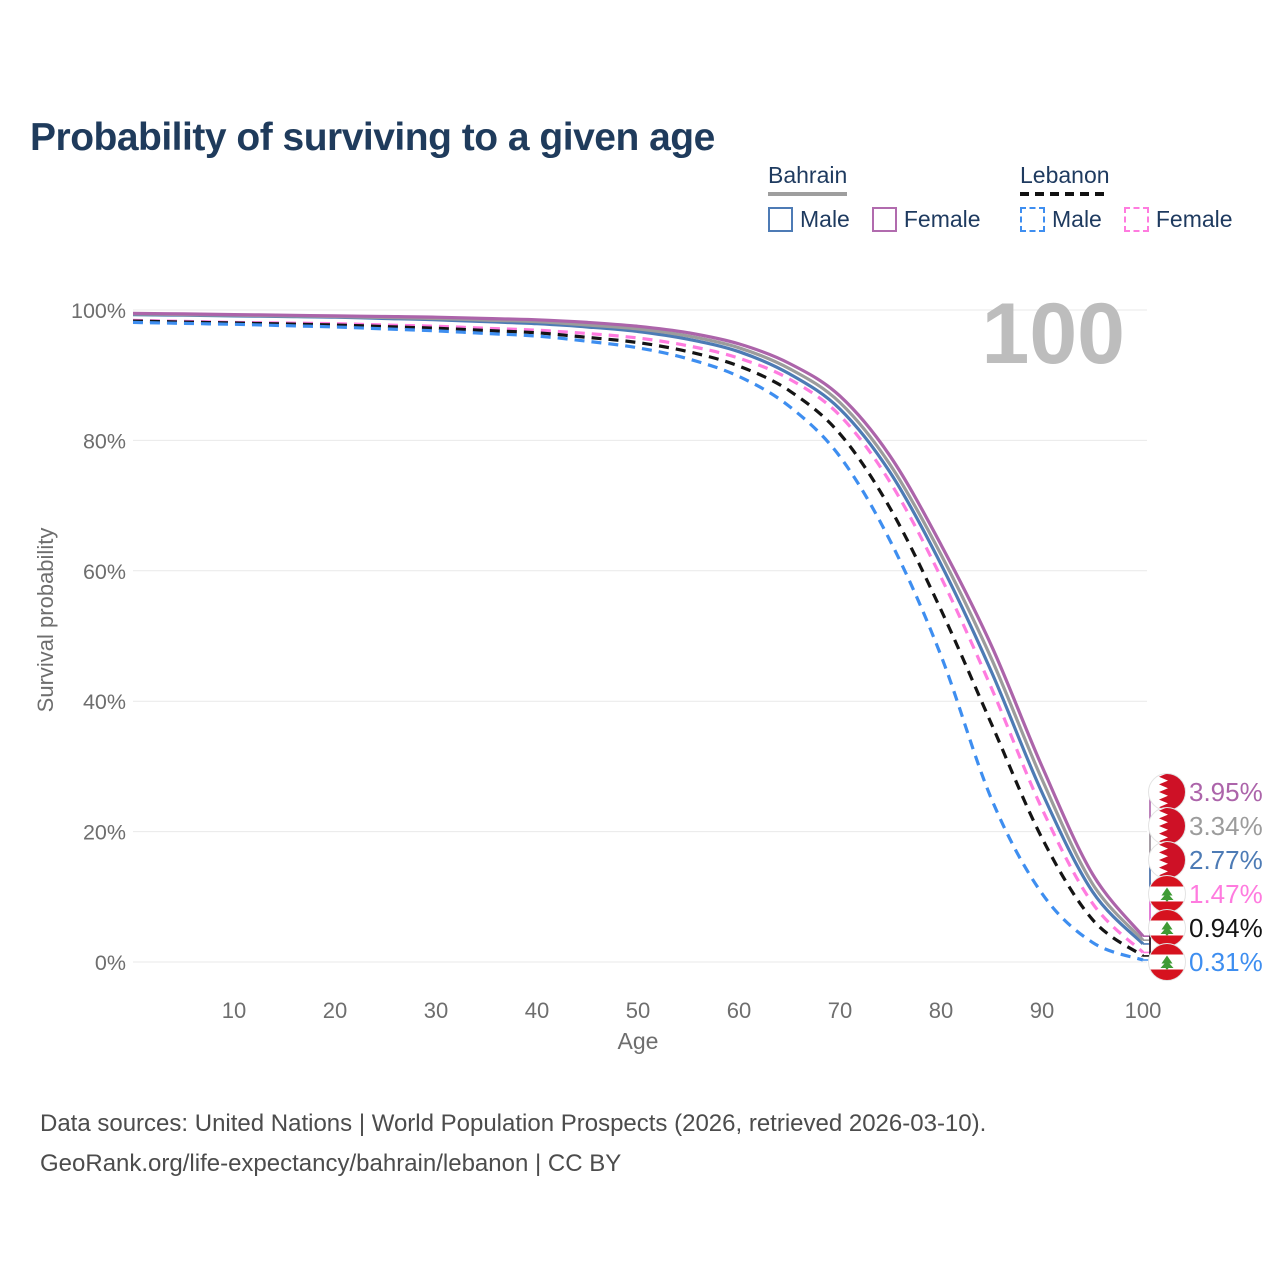 The height and width of the screenshot is (1280, 1280). What do you see at coordinates (1226, 928) in the screenshot?
I see `end-label-lebanon-total: 0.94%` at bounding box center [1226, 928].